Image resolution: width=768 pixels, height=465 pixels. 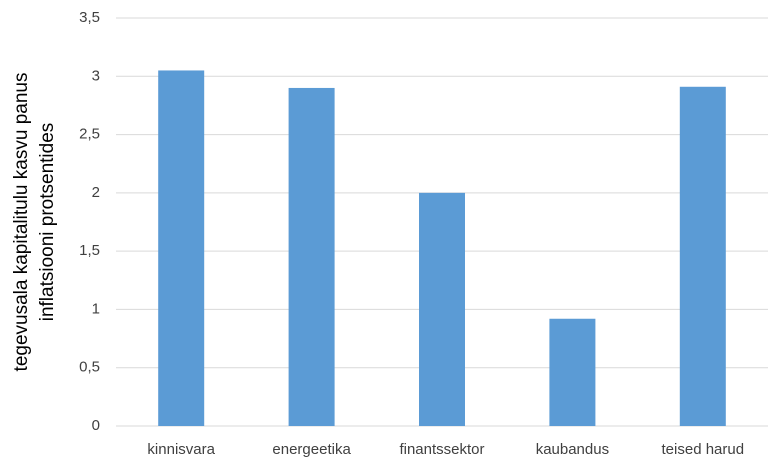 I want to click on y-tick-label: 0,5, so click(x=89, y=367).